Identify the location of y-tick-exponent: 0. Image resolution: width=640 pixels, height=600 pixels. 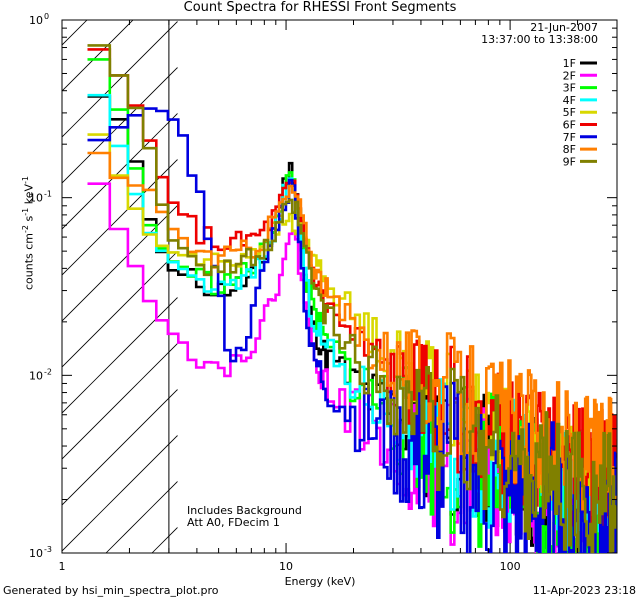
(46, 16).